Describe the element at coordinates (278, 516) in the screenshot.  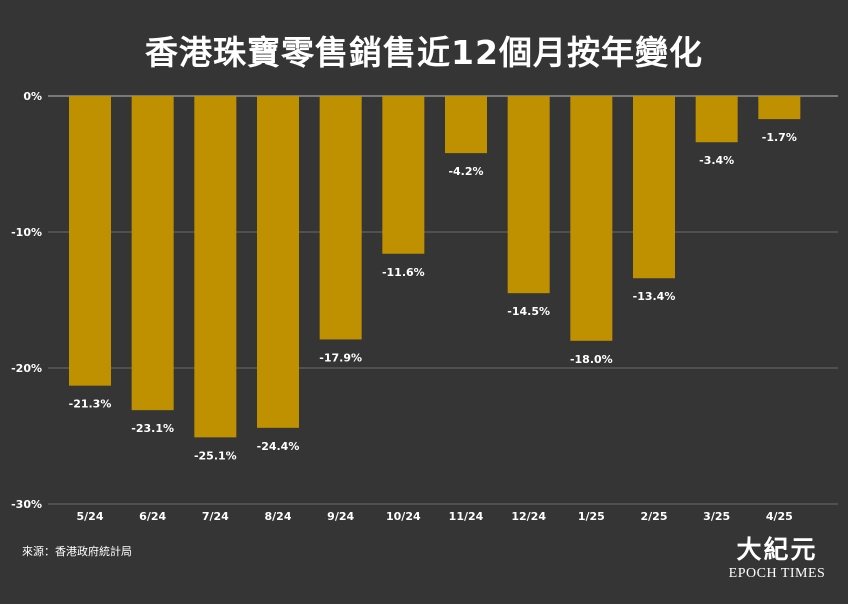
I see `x-tick-label: 8/24` at that location.